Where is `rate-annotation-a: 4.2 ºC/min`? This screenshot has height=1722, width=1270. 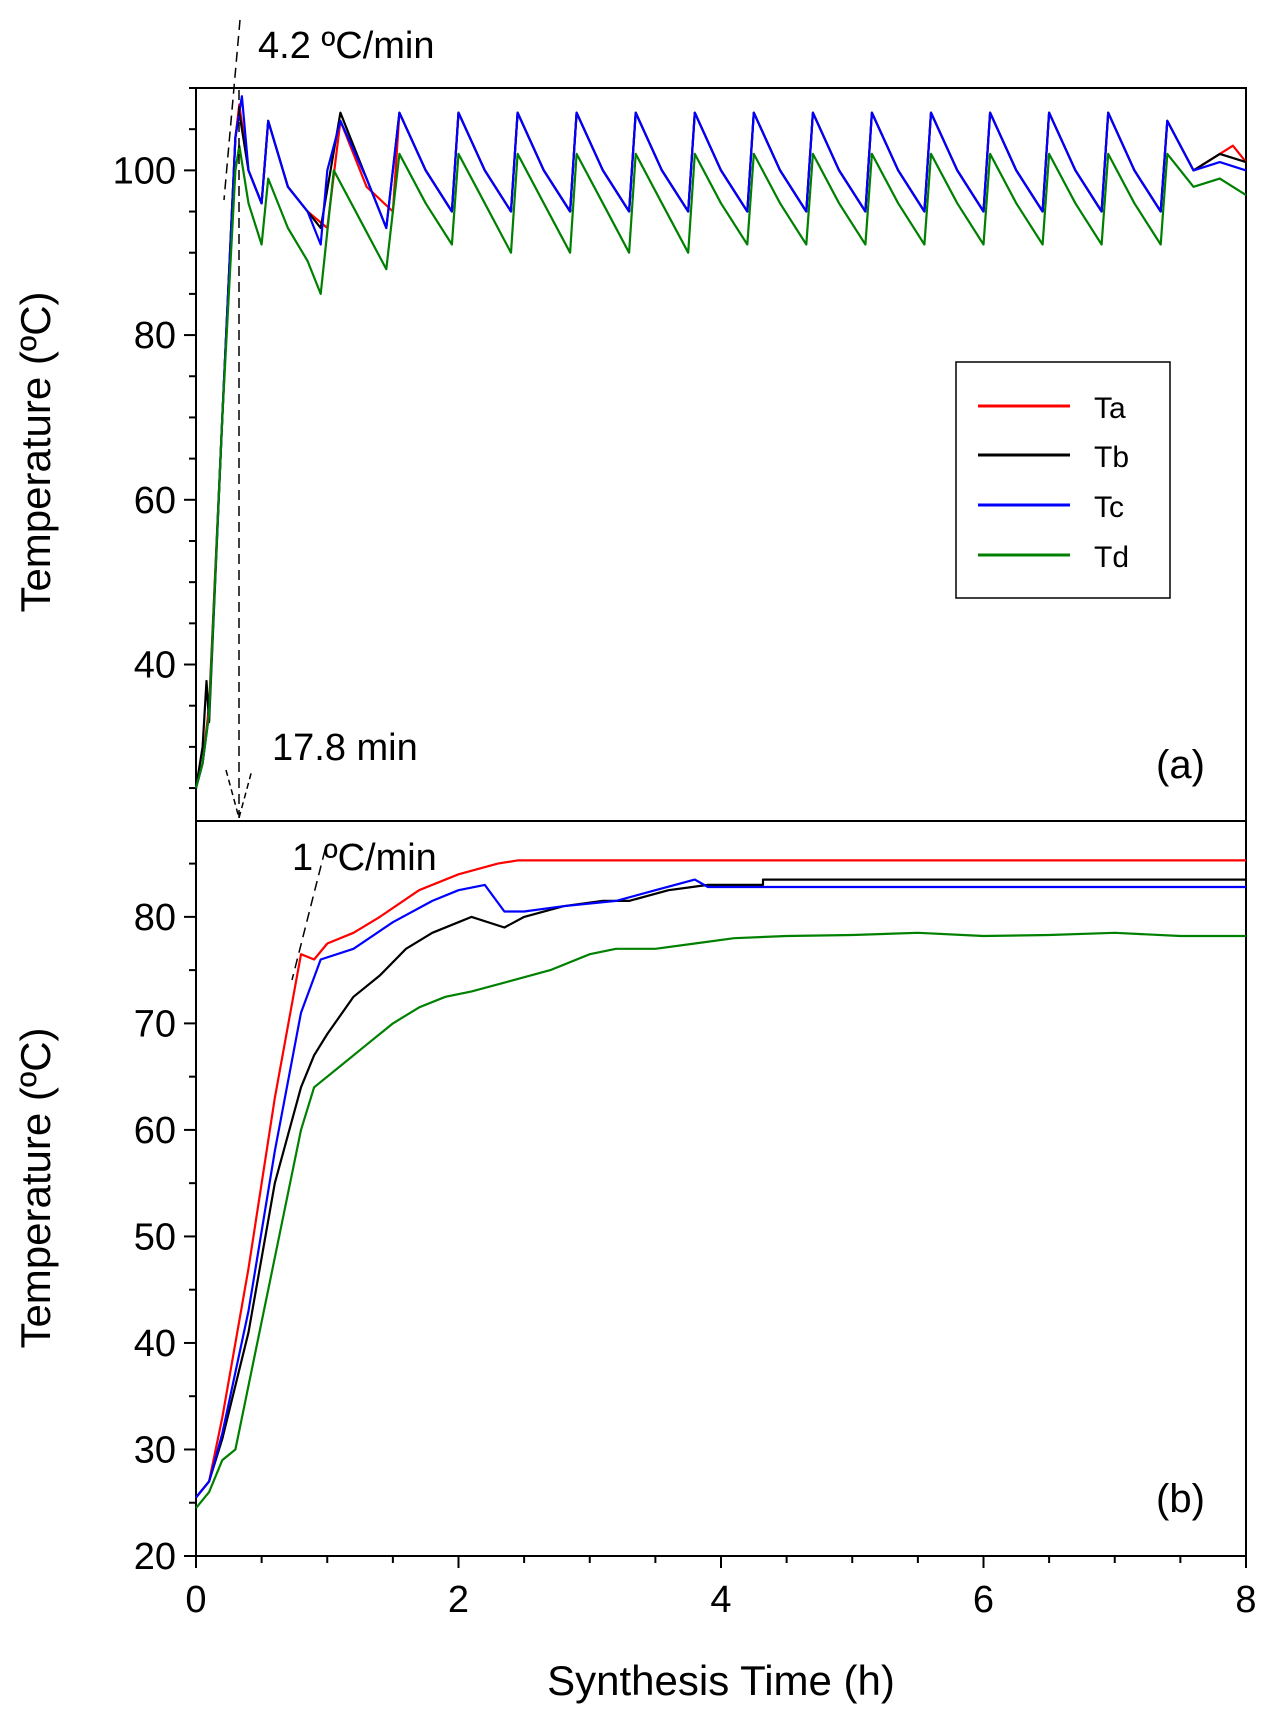
rate-annotation-a: 4.2 ºC/min is located at coordinates (346, 46).